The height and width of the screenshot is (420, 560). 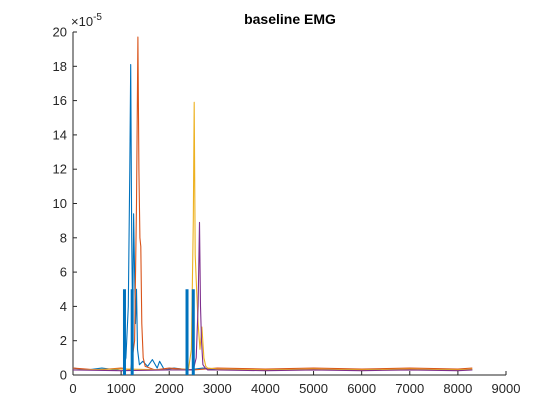 I want to click on x-tick-label: 6000, so click(x=361, y=388).